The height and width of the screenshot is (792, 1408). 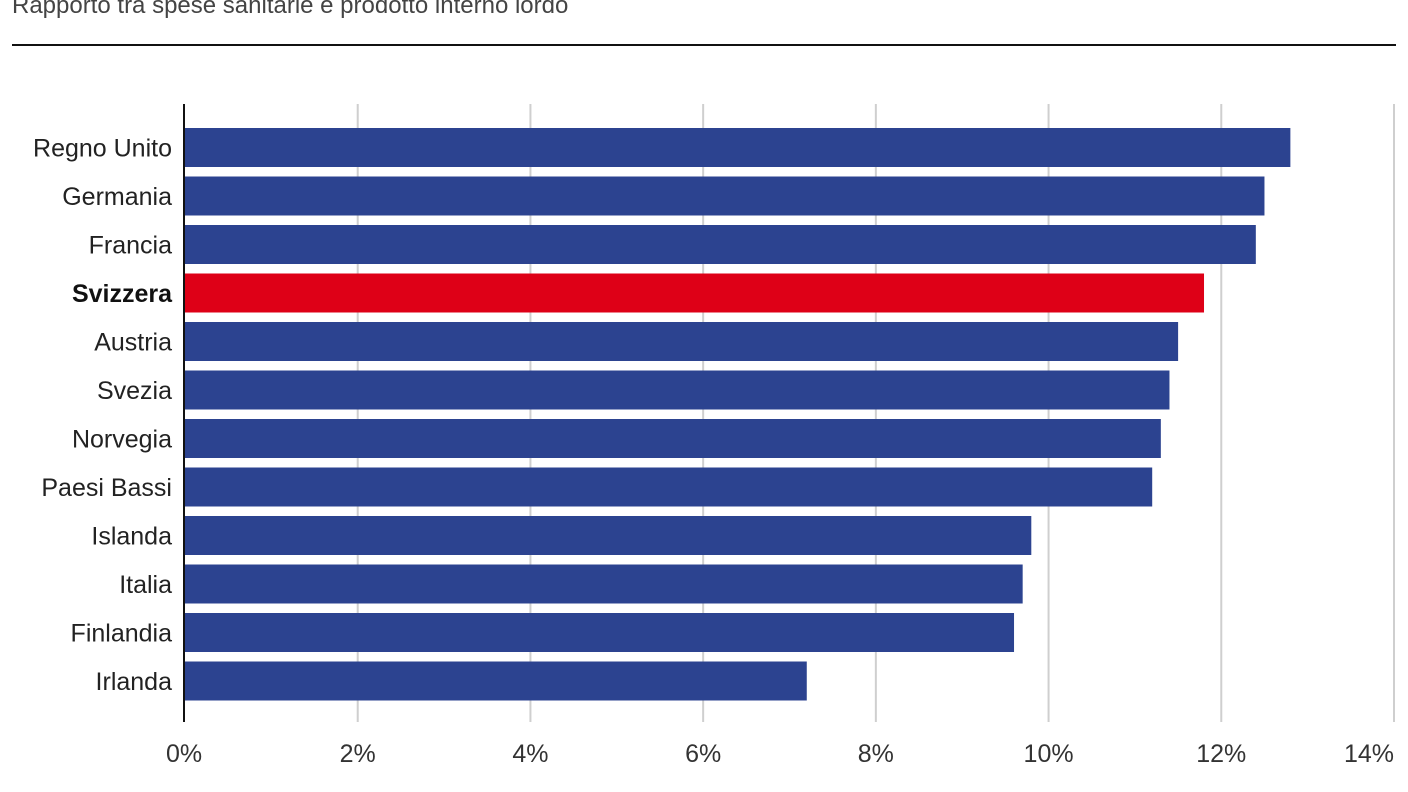 I want to click on category-label: Regno Unito, so click(x=102, y=149).